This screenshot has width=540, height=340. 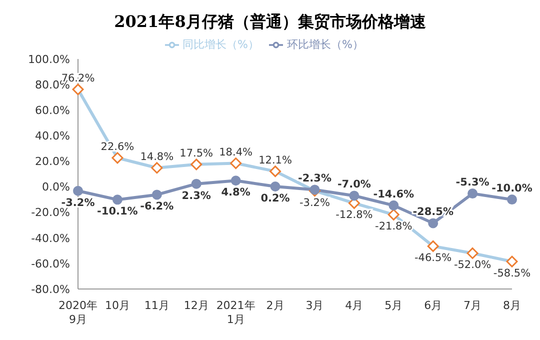 I want to click on y-tick-label: -60.0%, so click(x=50, y=263).